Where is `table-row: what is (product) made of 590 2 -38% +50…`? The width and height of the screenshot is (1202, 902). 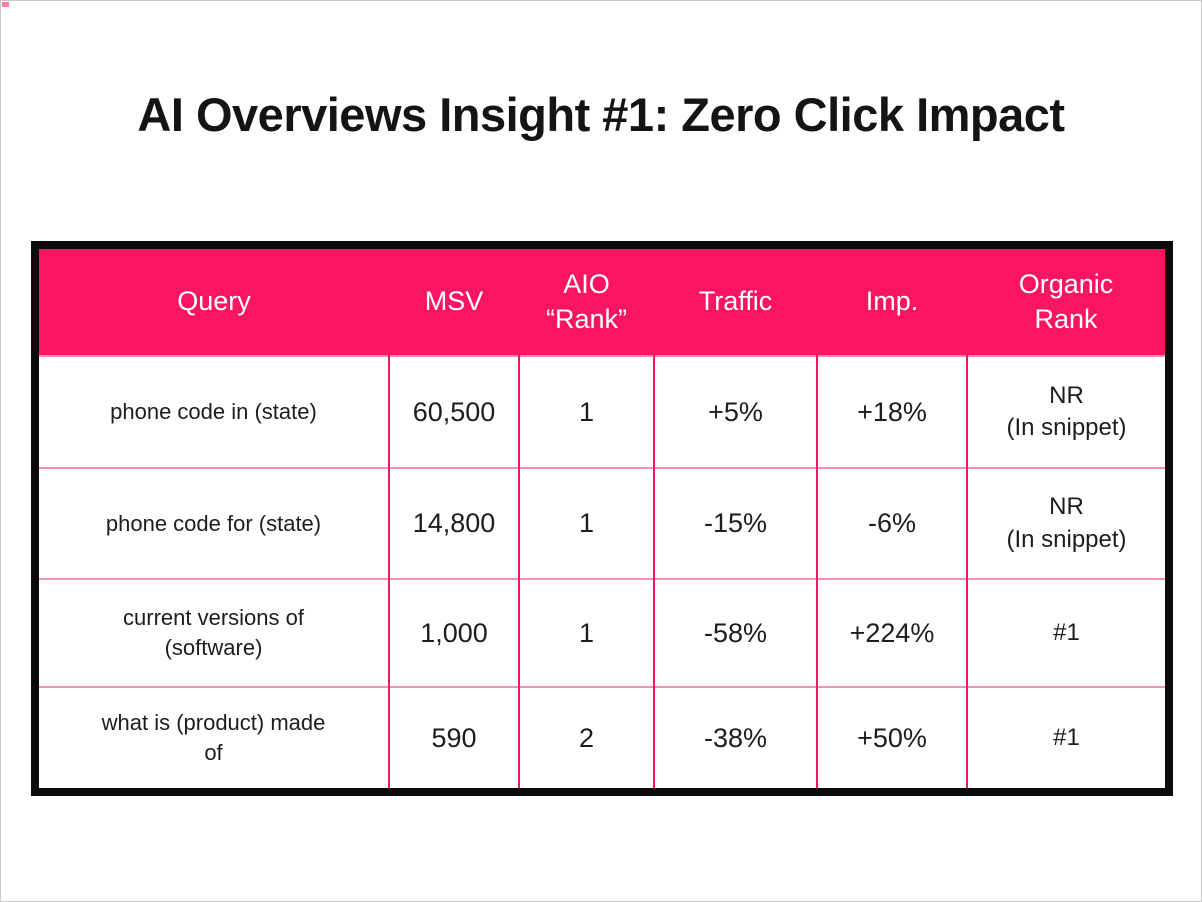
table-row: what is (product) made of 590 2 -38% +50… is located at coordinates (602, 737).